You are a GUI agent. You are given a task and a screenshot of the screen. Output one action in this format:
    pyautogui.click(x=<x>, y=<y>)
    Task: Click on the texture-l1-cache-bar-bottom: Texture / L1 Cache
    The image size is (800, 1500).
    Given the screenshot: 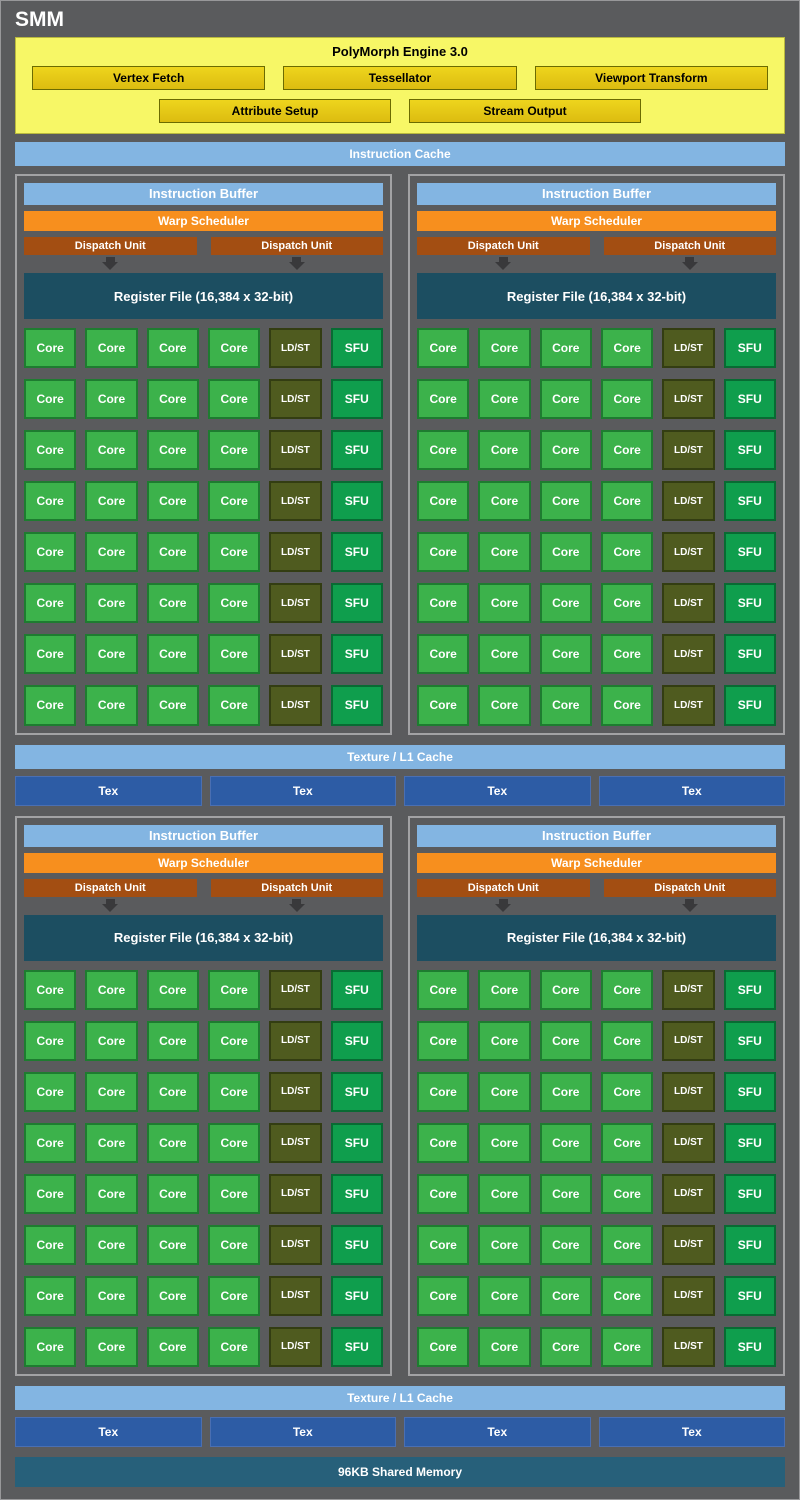 What is the action you would take?
    pyautogui.click(x=400, y=1398)
    